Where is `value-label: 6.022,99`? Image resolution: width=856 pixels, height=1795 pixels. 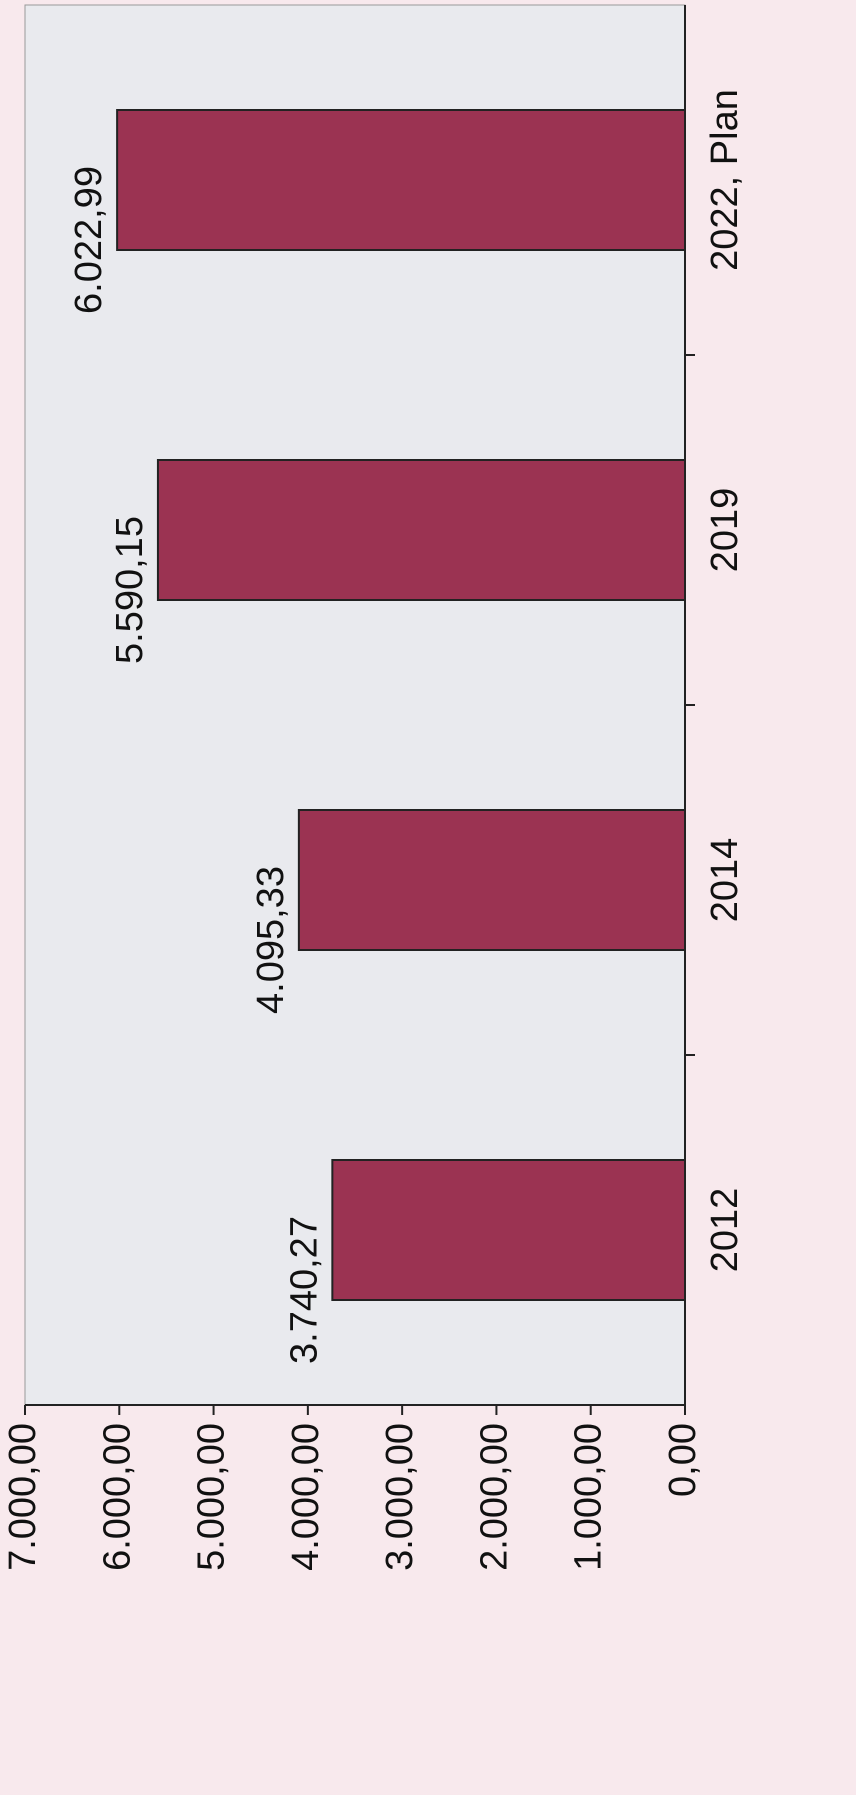
value-label: 6.022,99 is located at coordinates (89, 240).